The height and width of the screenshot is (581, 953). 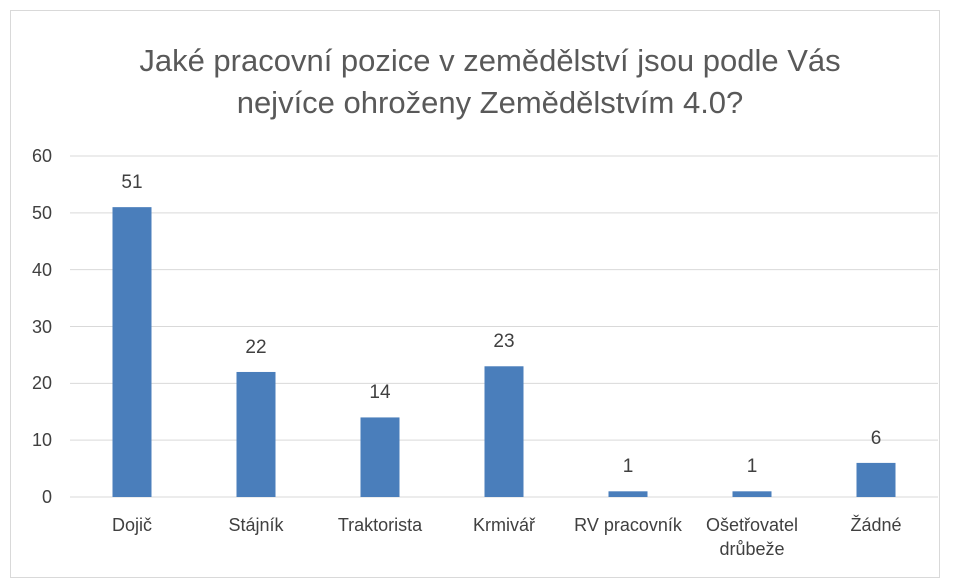 I want to click on x-tick-label: Stájník, so click(x=256, y=525).